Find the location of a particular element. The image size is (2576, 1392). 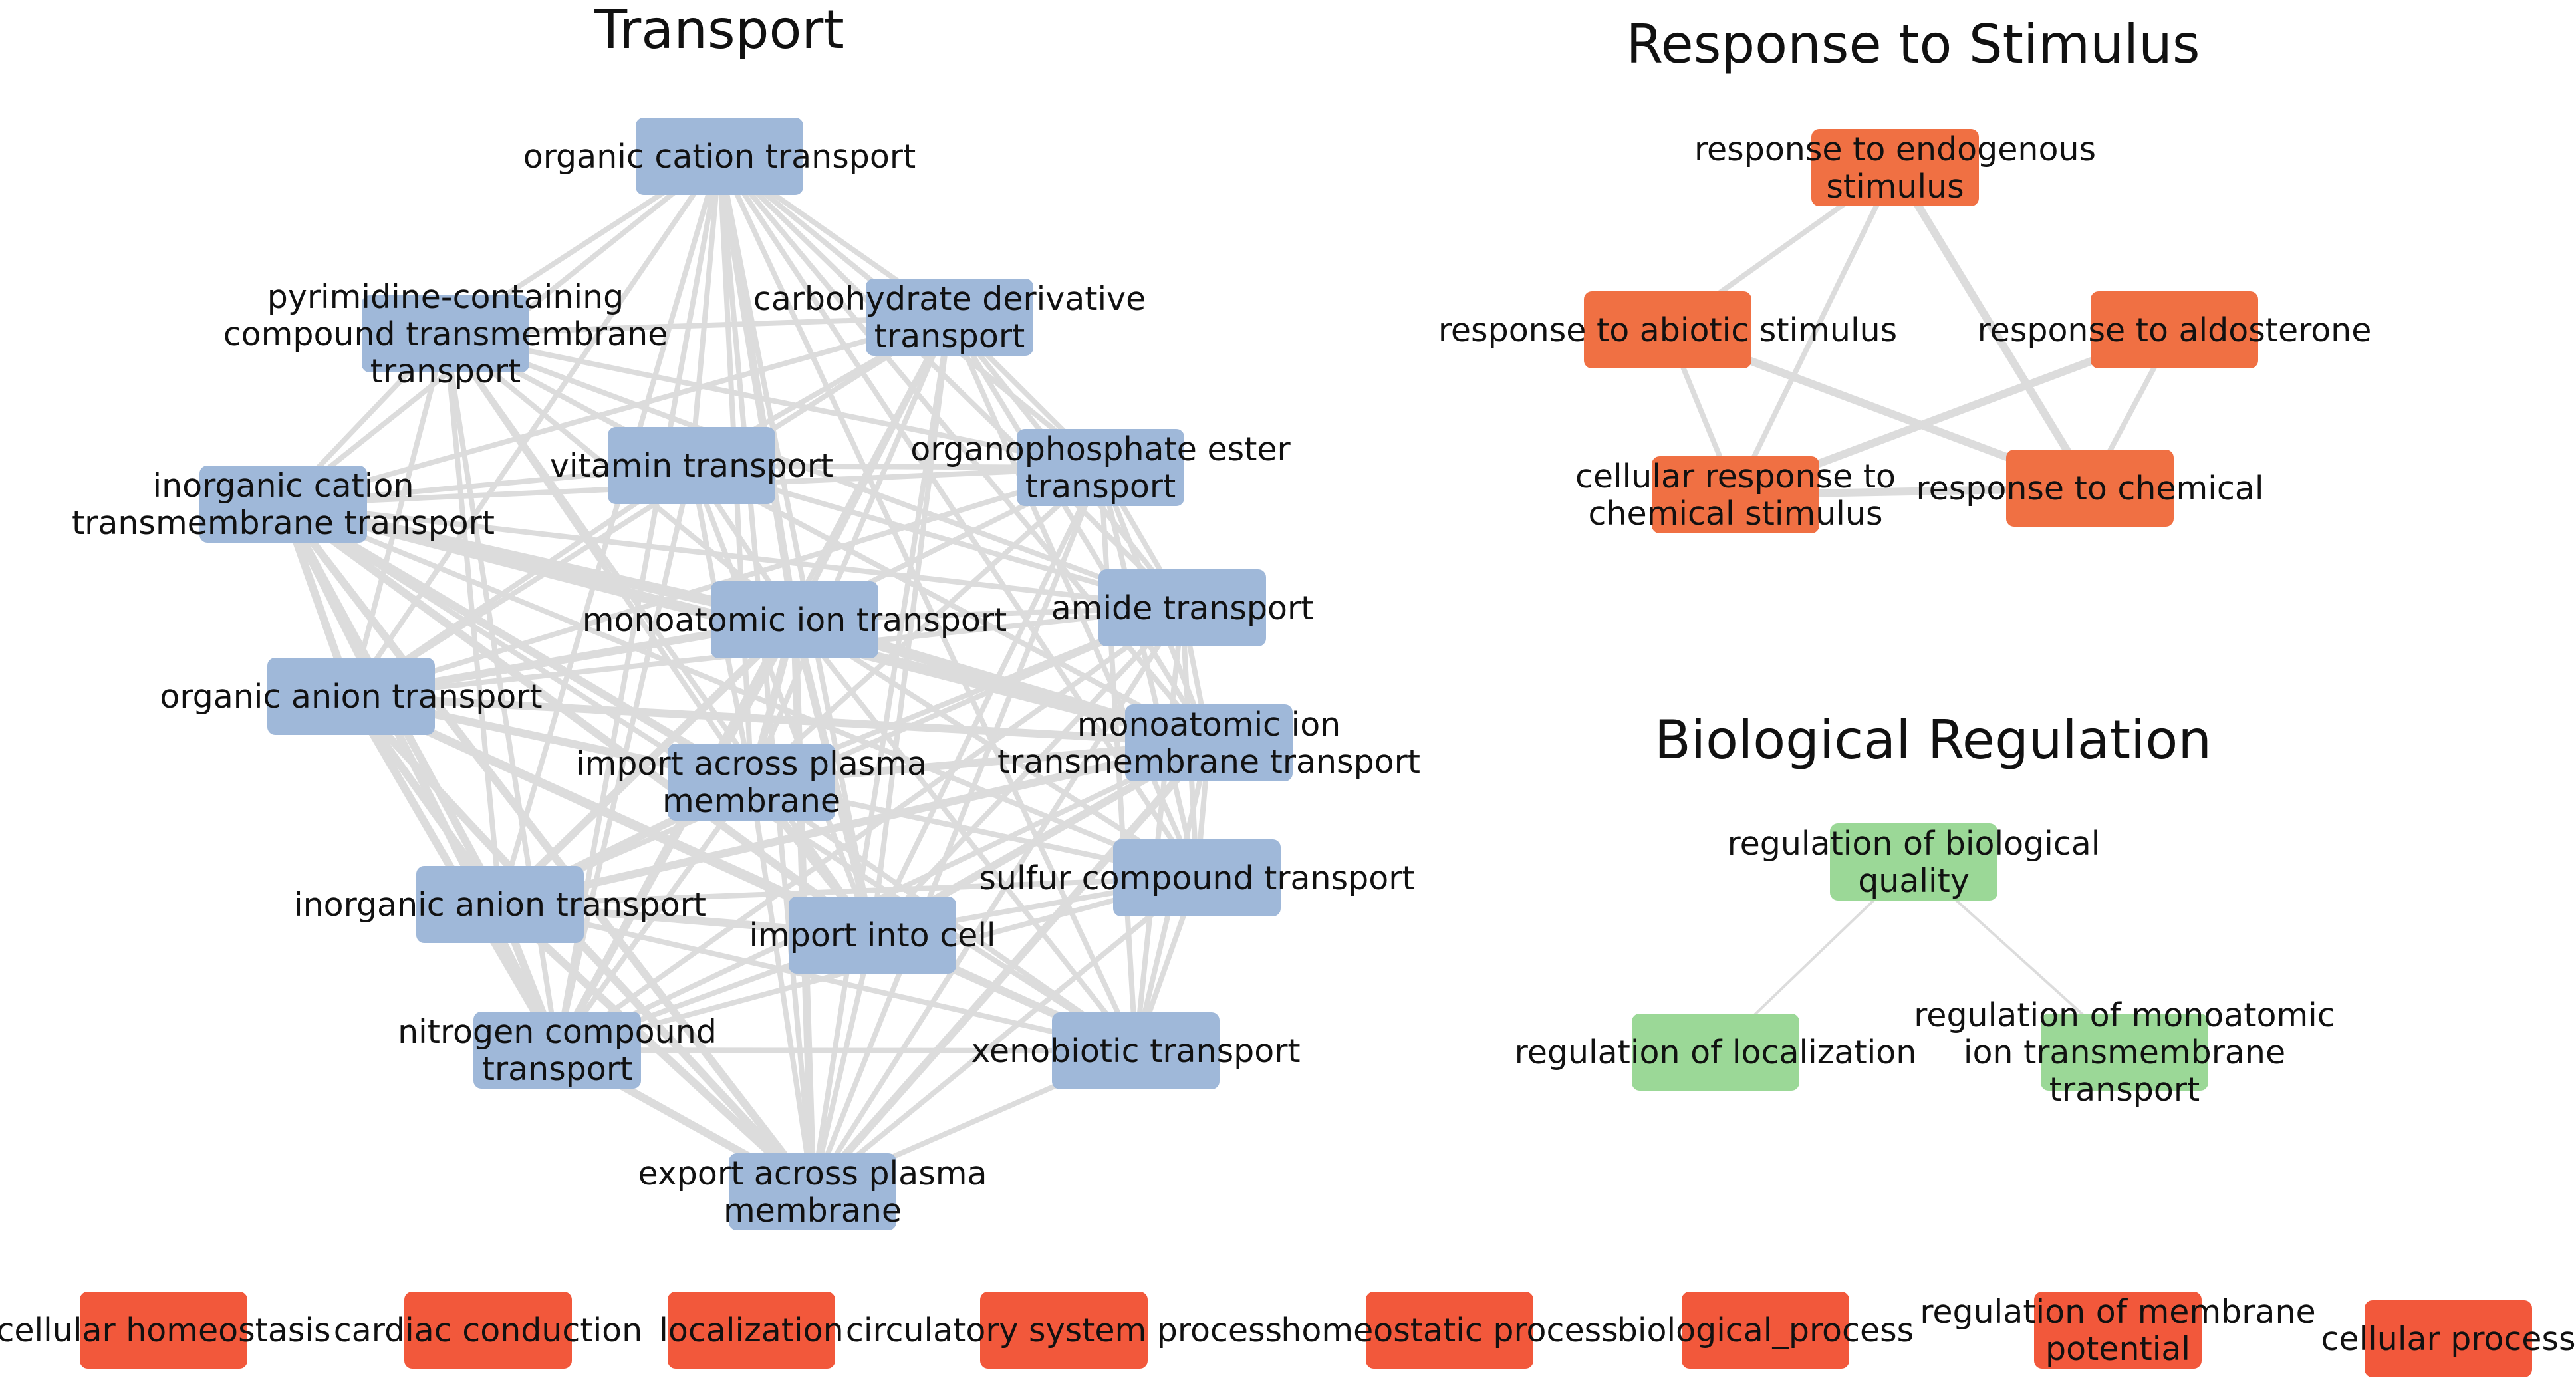

edge-icat-import_cell is located at coordinates (577, 719).